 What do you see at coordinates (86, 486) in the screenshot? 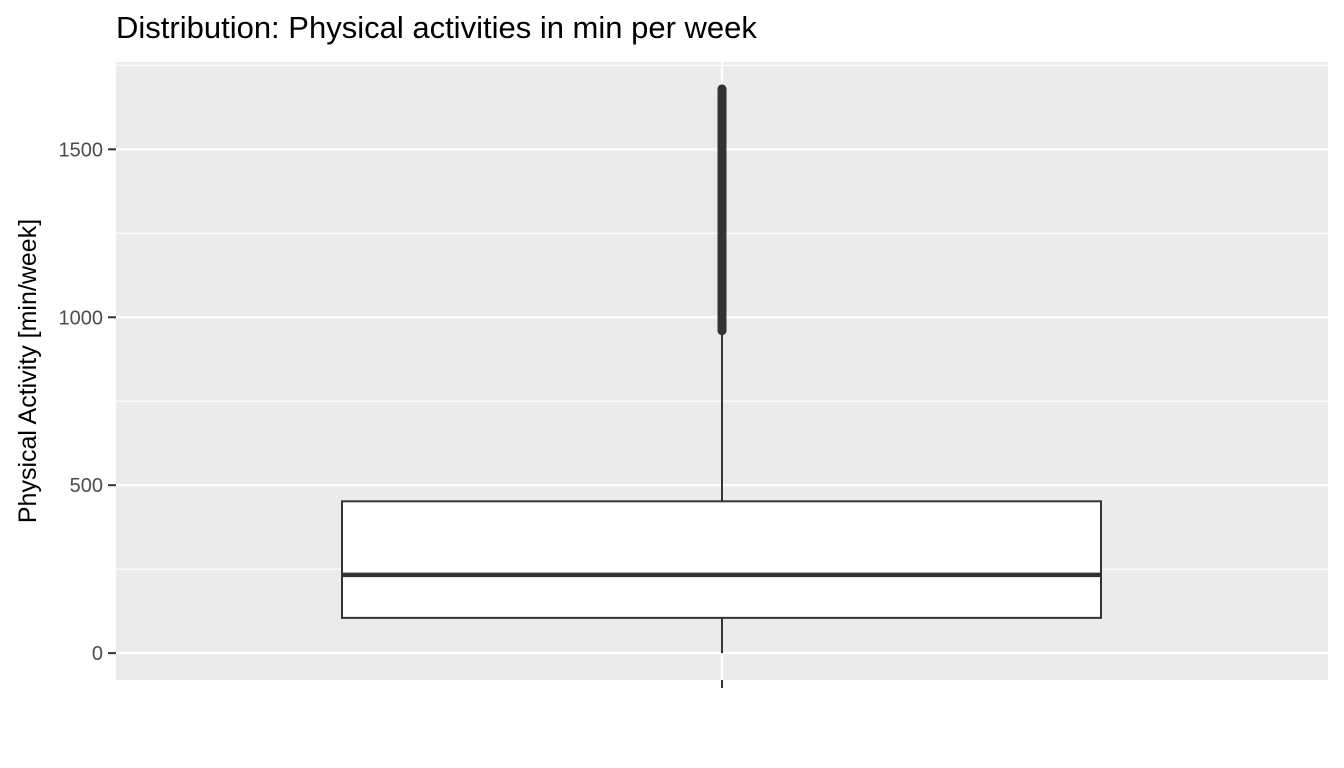
I see `y-tick-label: 500` at bounding box center [86, 486].